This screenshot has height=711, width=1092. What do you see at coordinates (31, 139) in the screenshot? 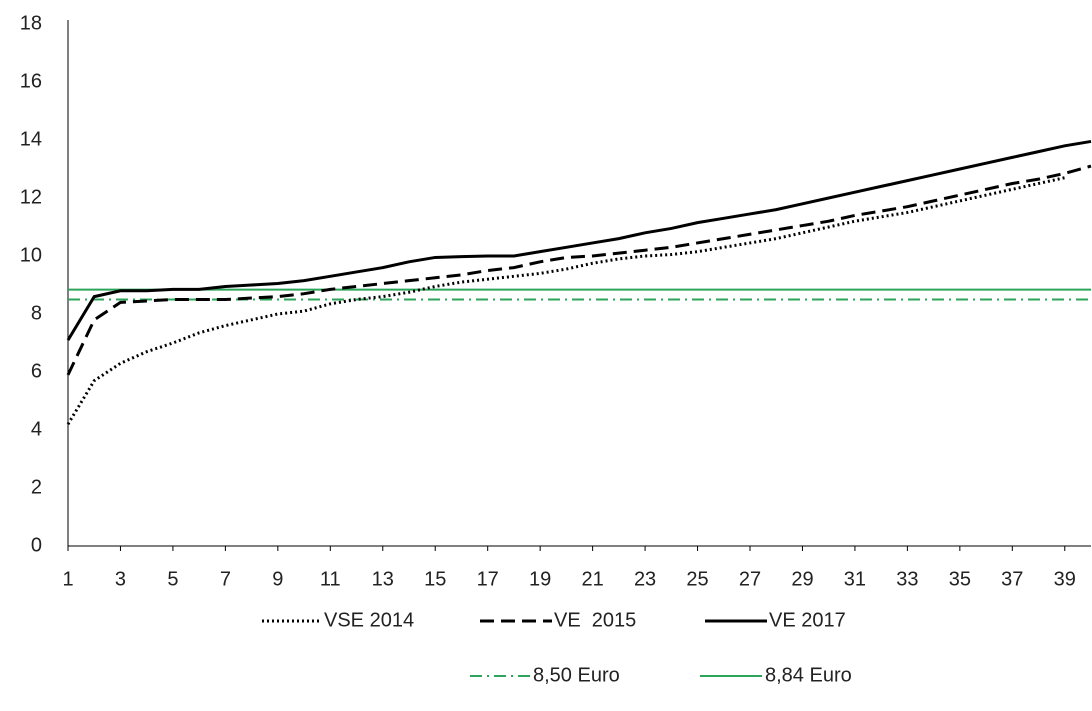
I see `y-tick-label: 14` at bounding box center [31, 139].